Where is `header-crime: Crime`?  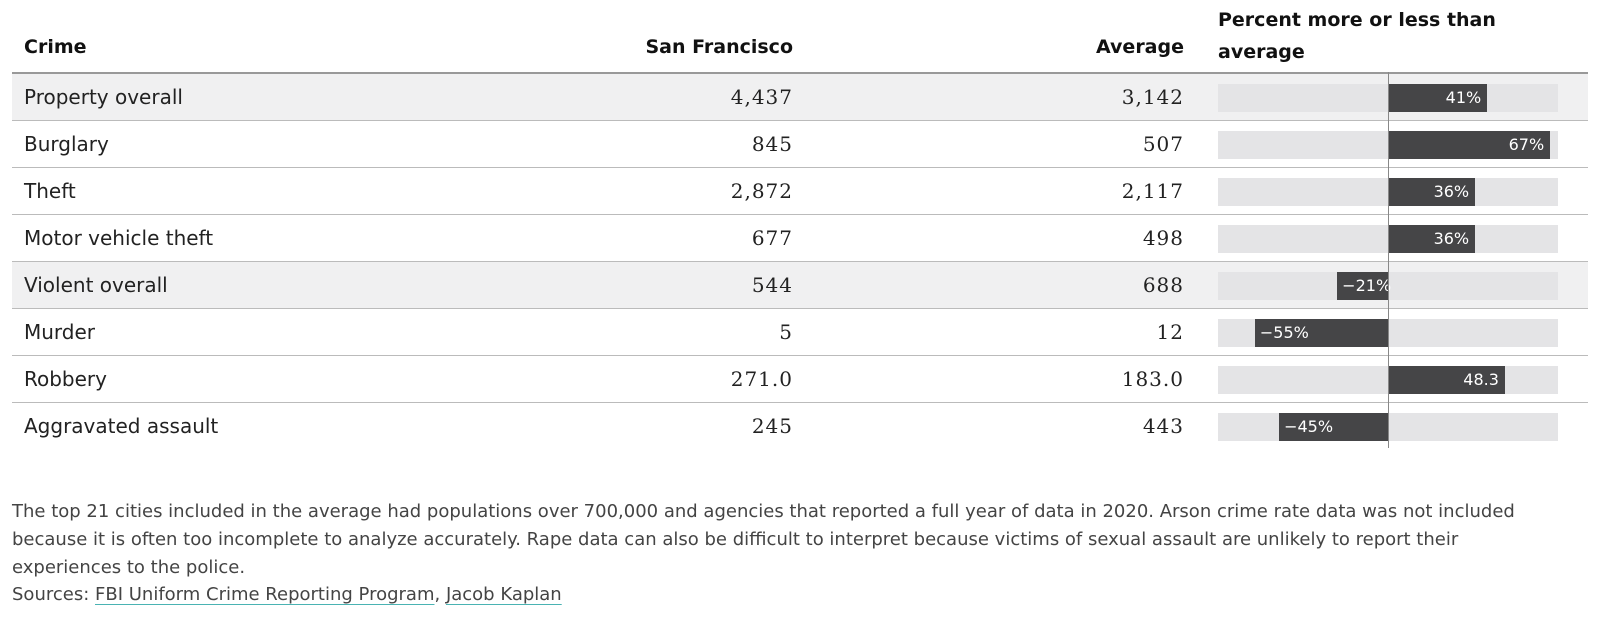 header-crime: Crime is located at coordinates (55, 47).